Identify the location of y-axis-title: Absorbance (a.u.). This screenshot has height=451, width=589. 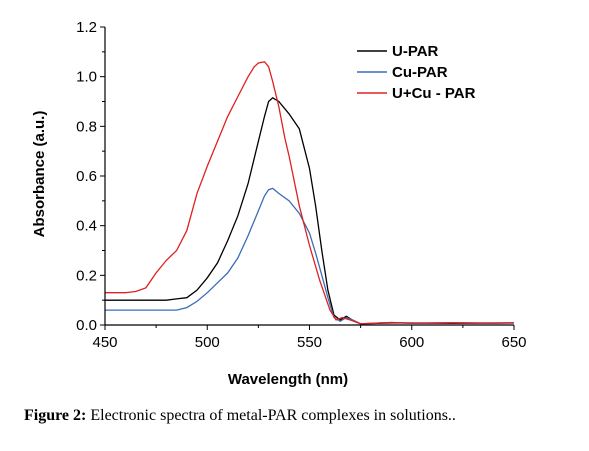
(39, 174).